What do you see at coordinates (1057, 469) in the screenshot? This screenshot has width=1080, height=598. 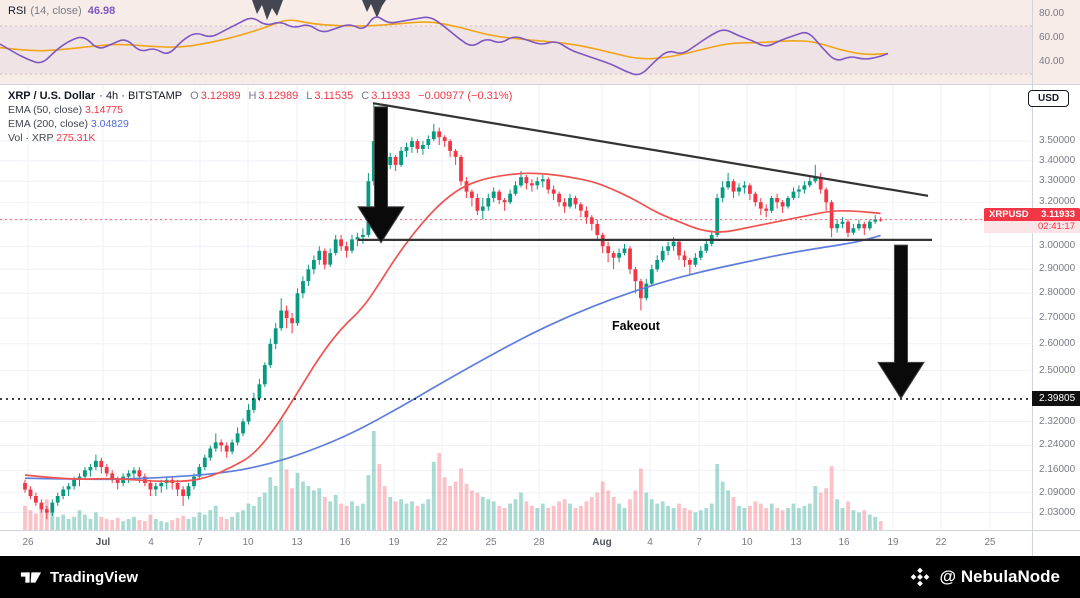 I see `price-axis-label: 2.16000` at bounding box center [1057, 469].